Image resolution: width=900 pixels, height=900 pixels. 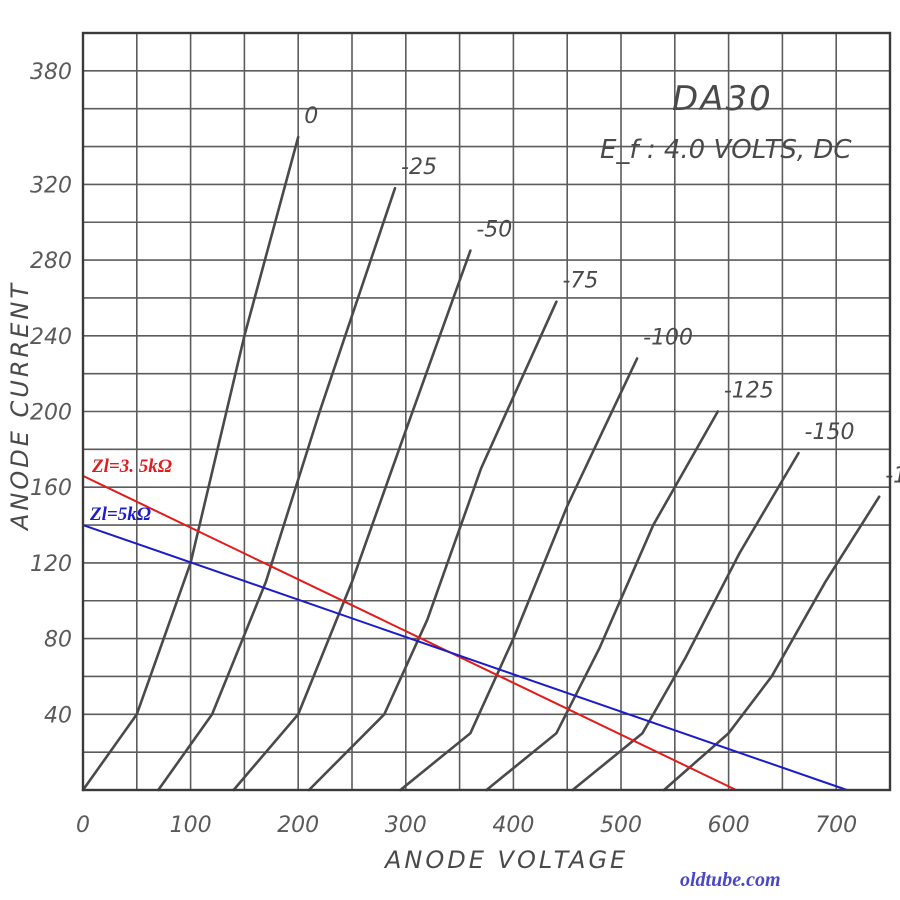 What do you see at coordinates (51, 337) in the screenshot?
I see `y-tick-label: 240` at bounding box center [51, 337].